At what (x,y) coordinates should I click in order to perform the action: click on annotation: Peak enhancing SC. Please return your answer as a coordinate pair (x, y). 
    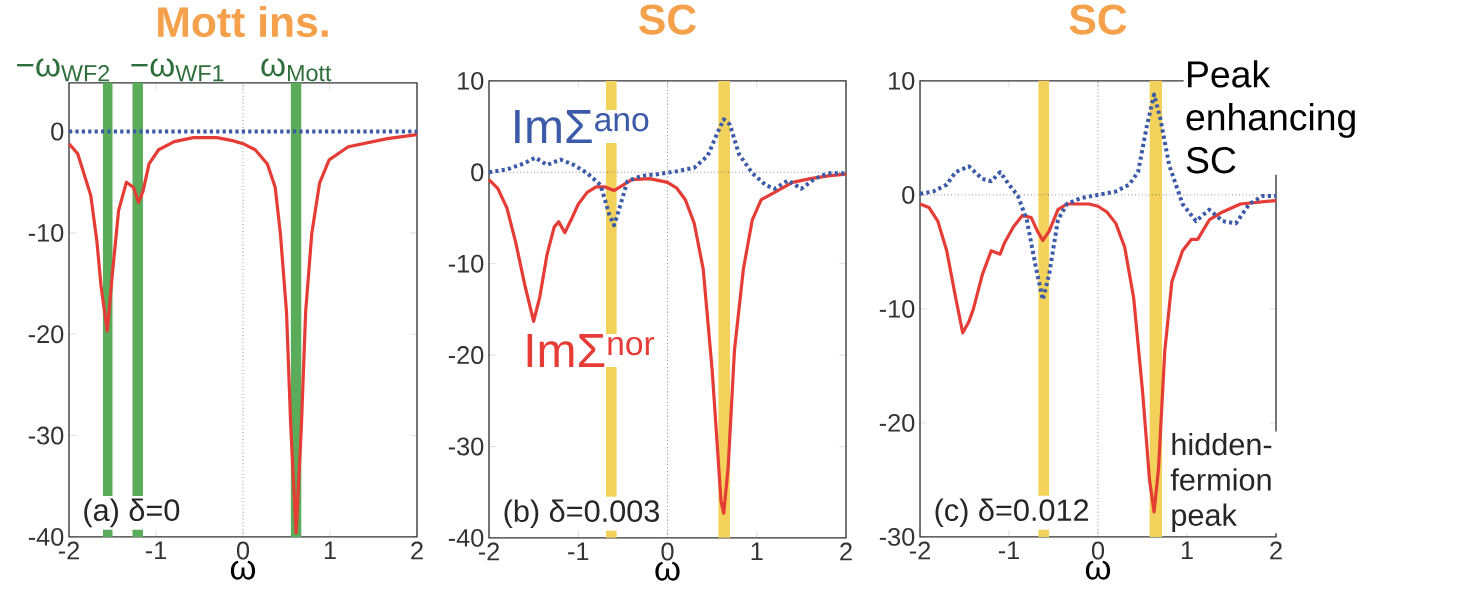
    Looking at the image, I should click on (1270, 117).